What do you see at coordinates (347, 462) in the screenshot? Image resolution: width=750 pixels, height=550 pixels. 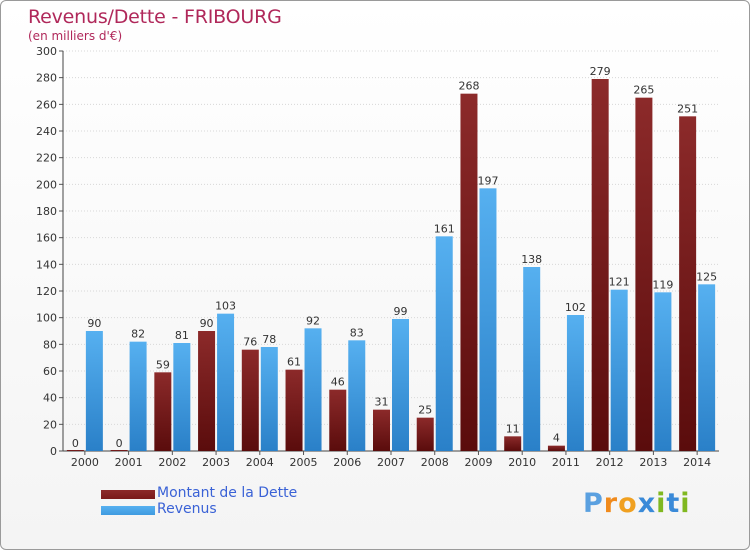 I see `x-tick-label: 2006` at bounding box center [347, 462].